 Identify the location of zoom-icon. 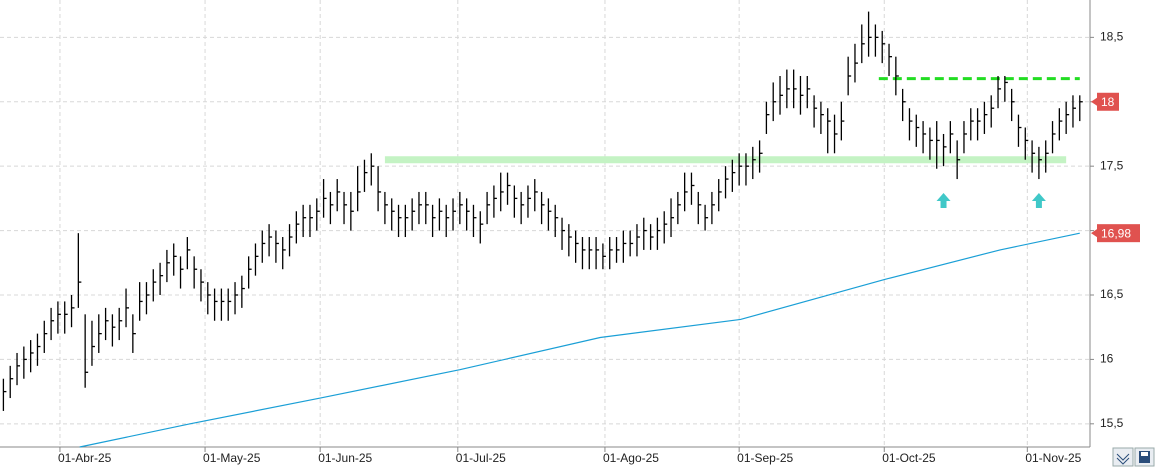
(1123, 459).